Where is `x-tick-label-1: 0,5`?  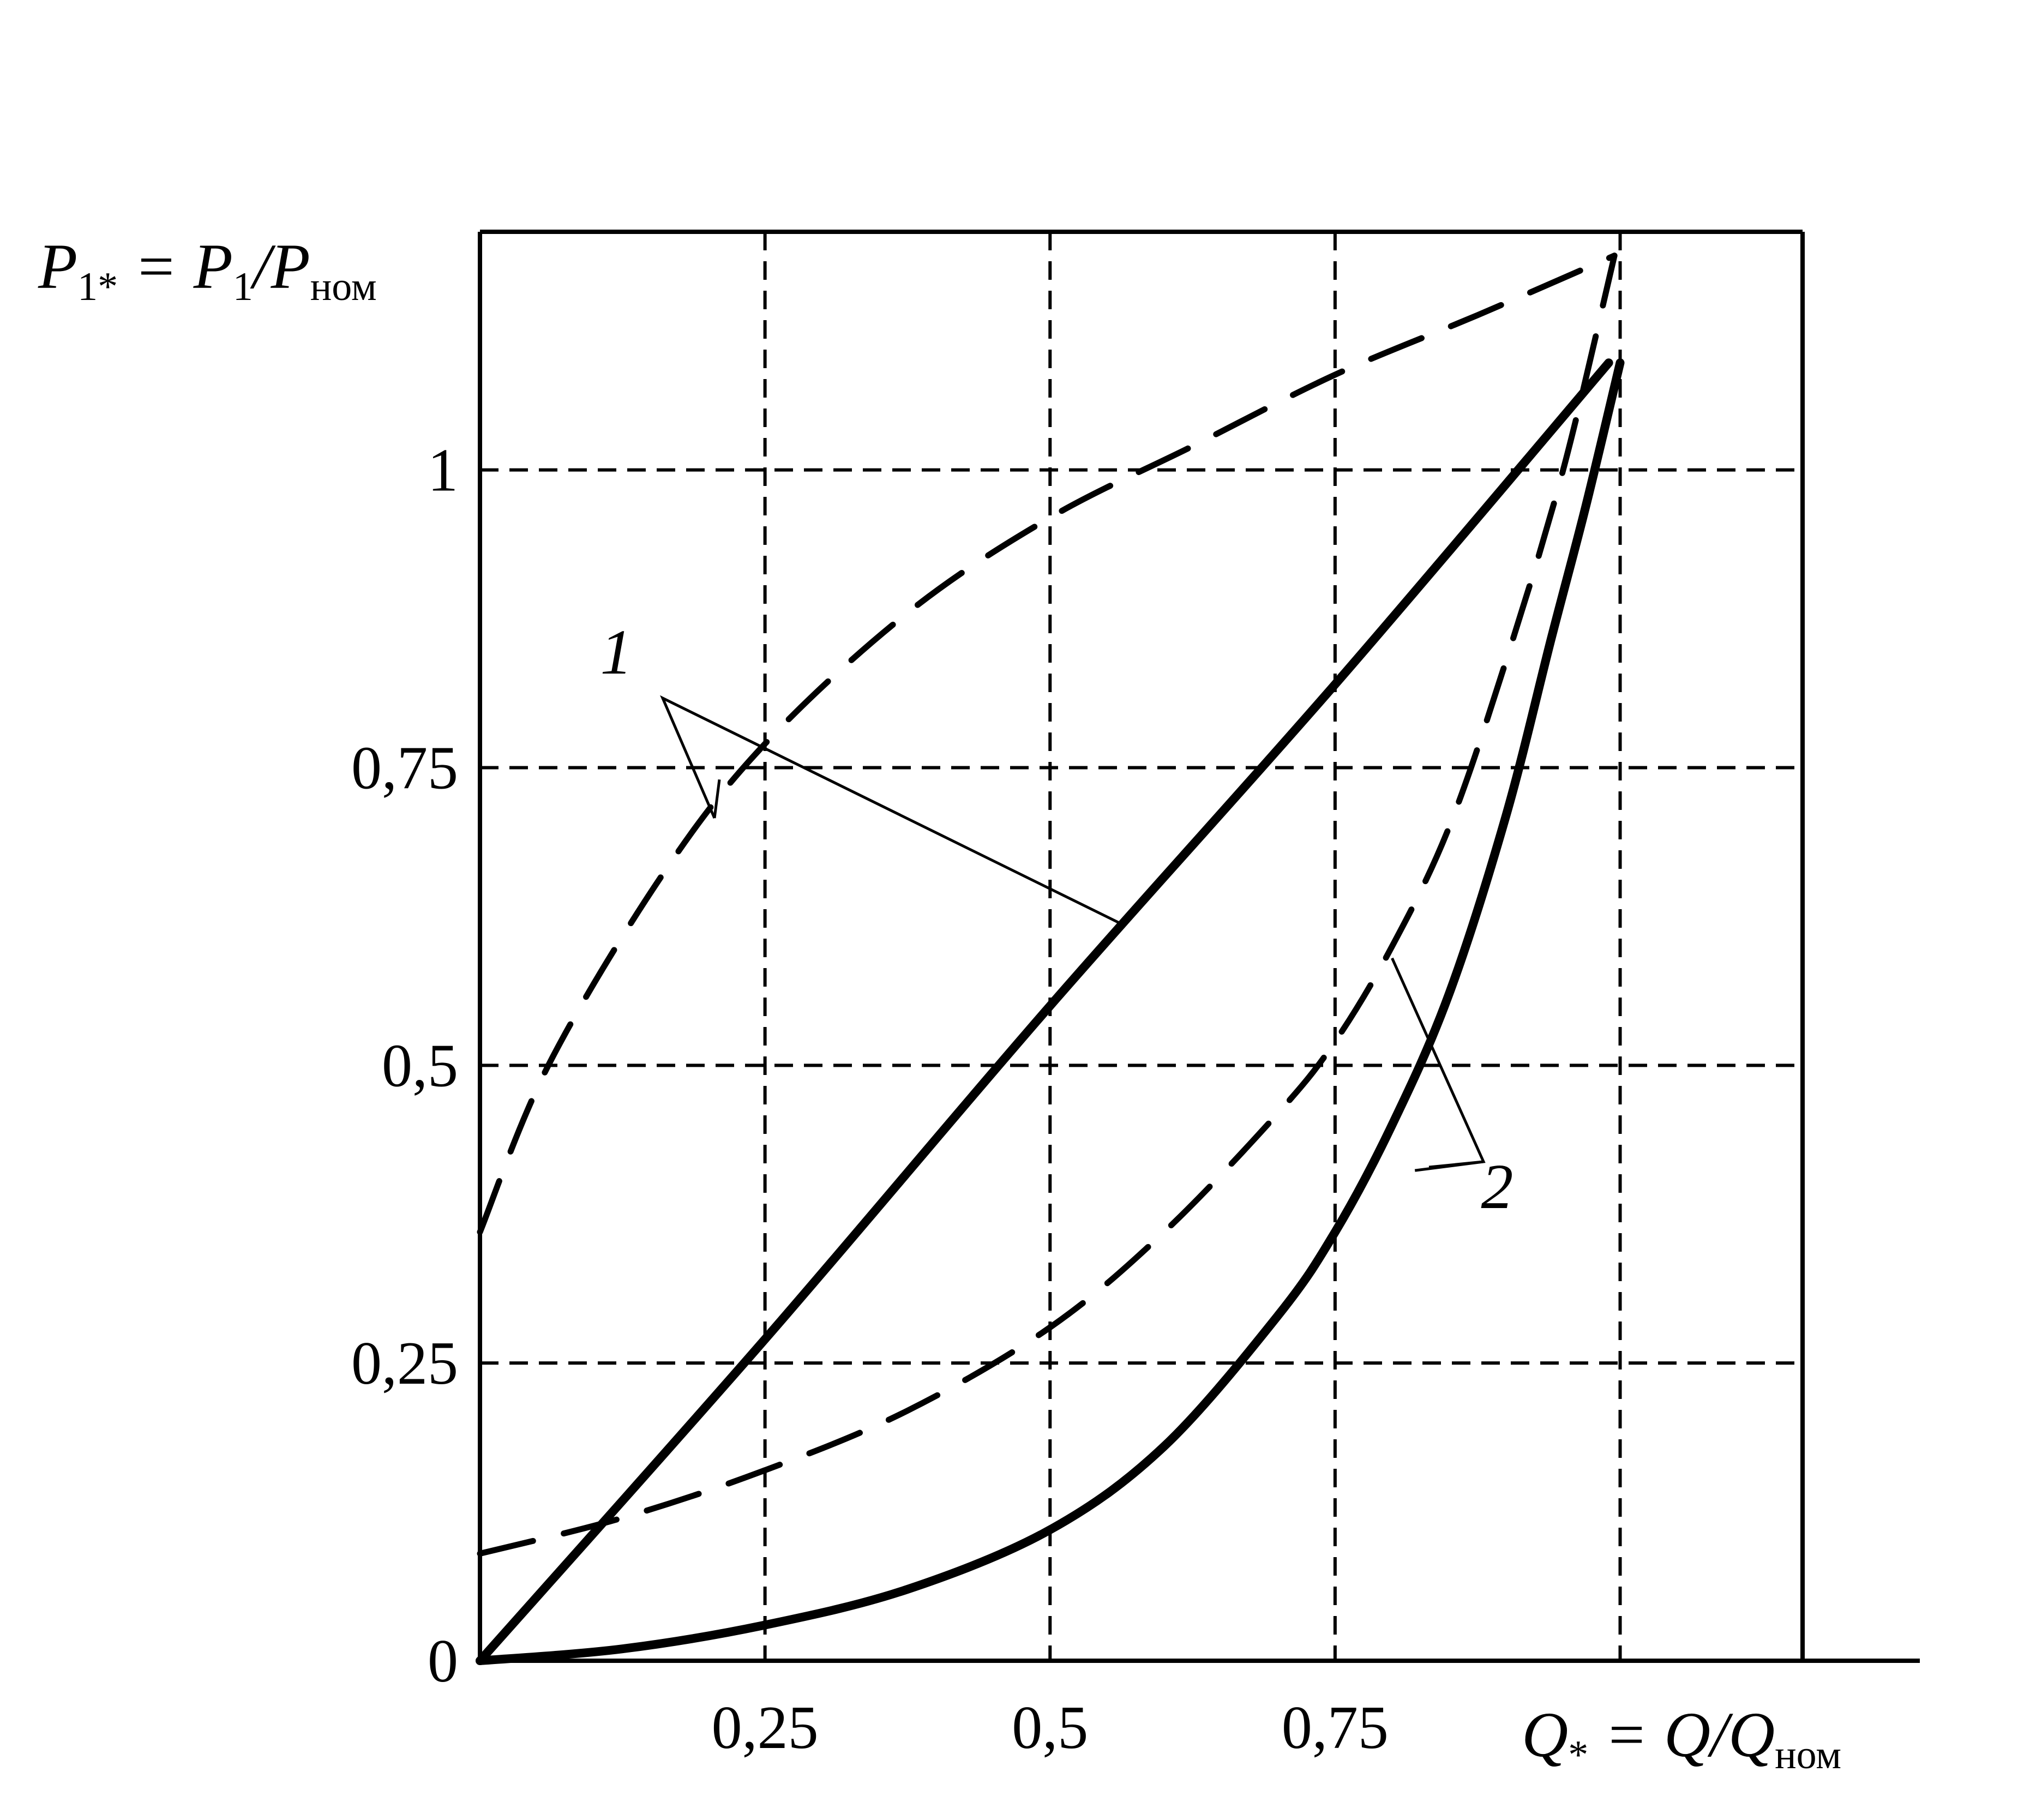 x-tick-label-1: 0,5 is located at coordinates (1050, 1728).